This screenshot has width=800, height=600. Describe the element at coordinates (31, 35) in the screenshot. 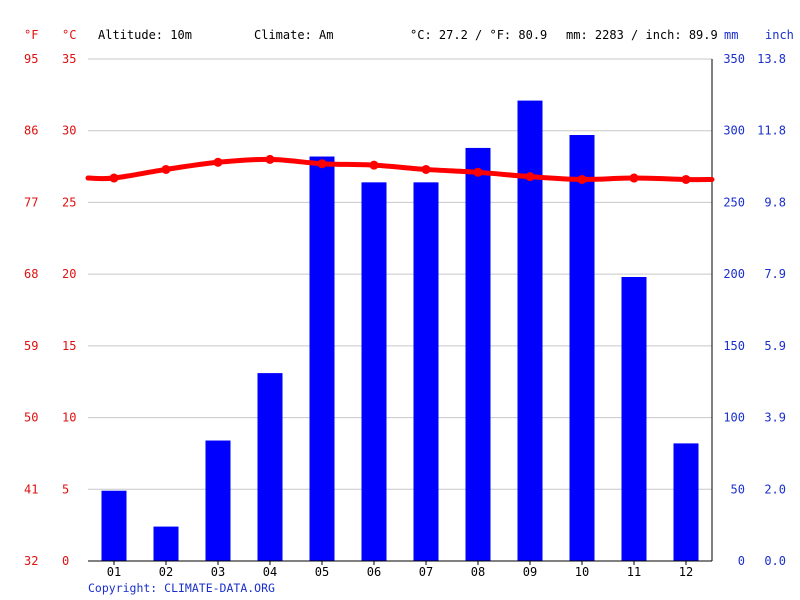

I see `unit-fahrenheit-label: °F` at that location.